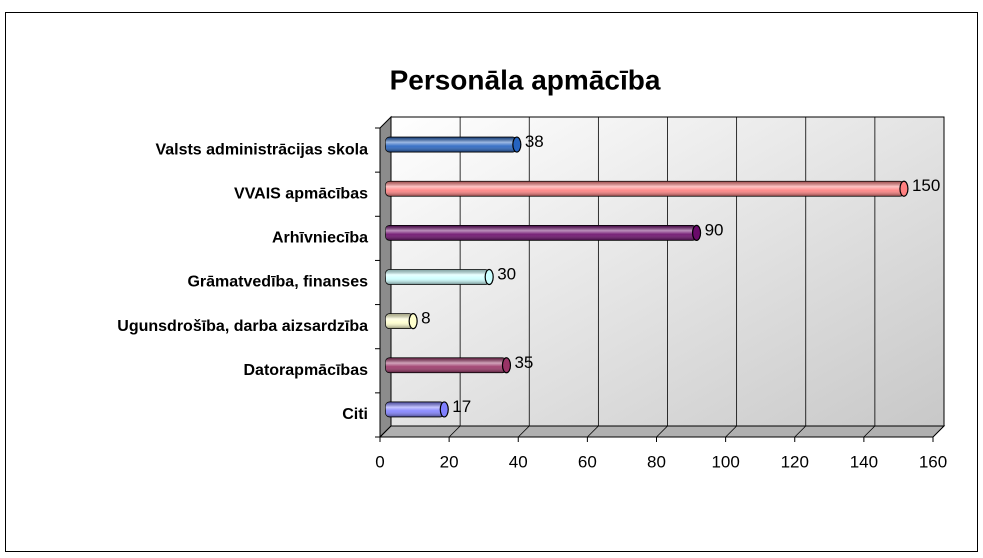 The height and width of the screenshot is (558, 983). What do you see at coordinates (518, 461) in the screenshot?
I see `x-tick-label: 40` at bounding box center [518, 461].